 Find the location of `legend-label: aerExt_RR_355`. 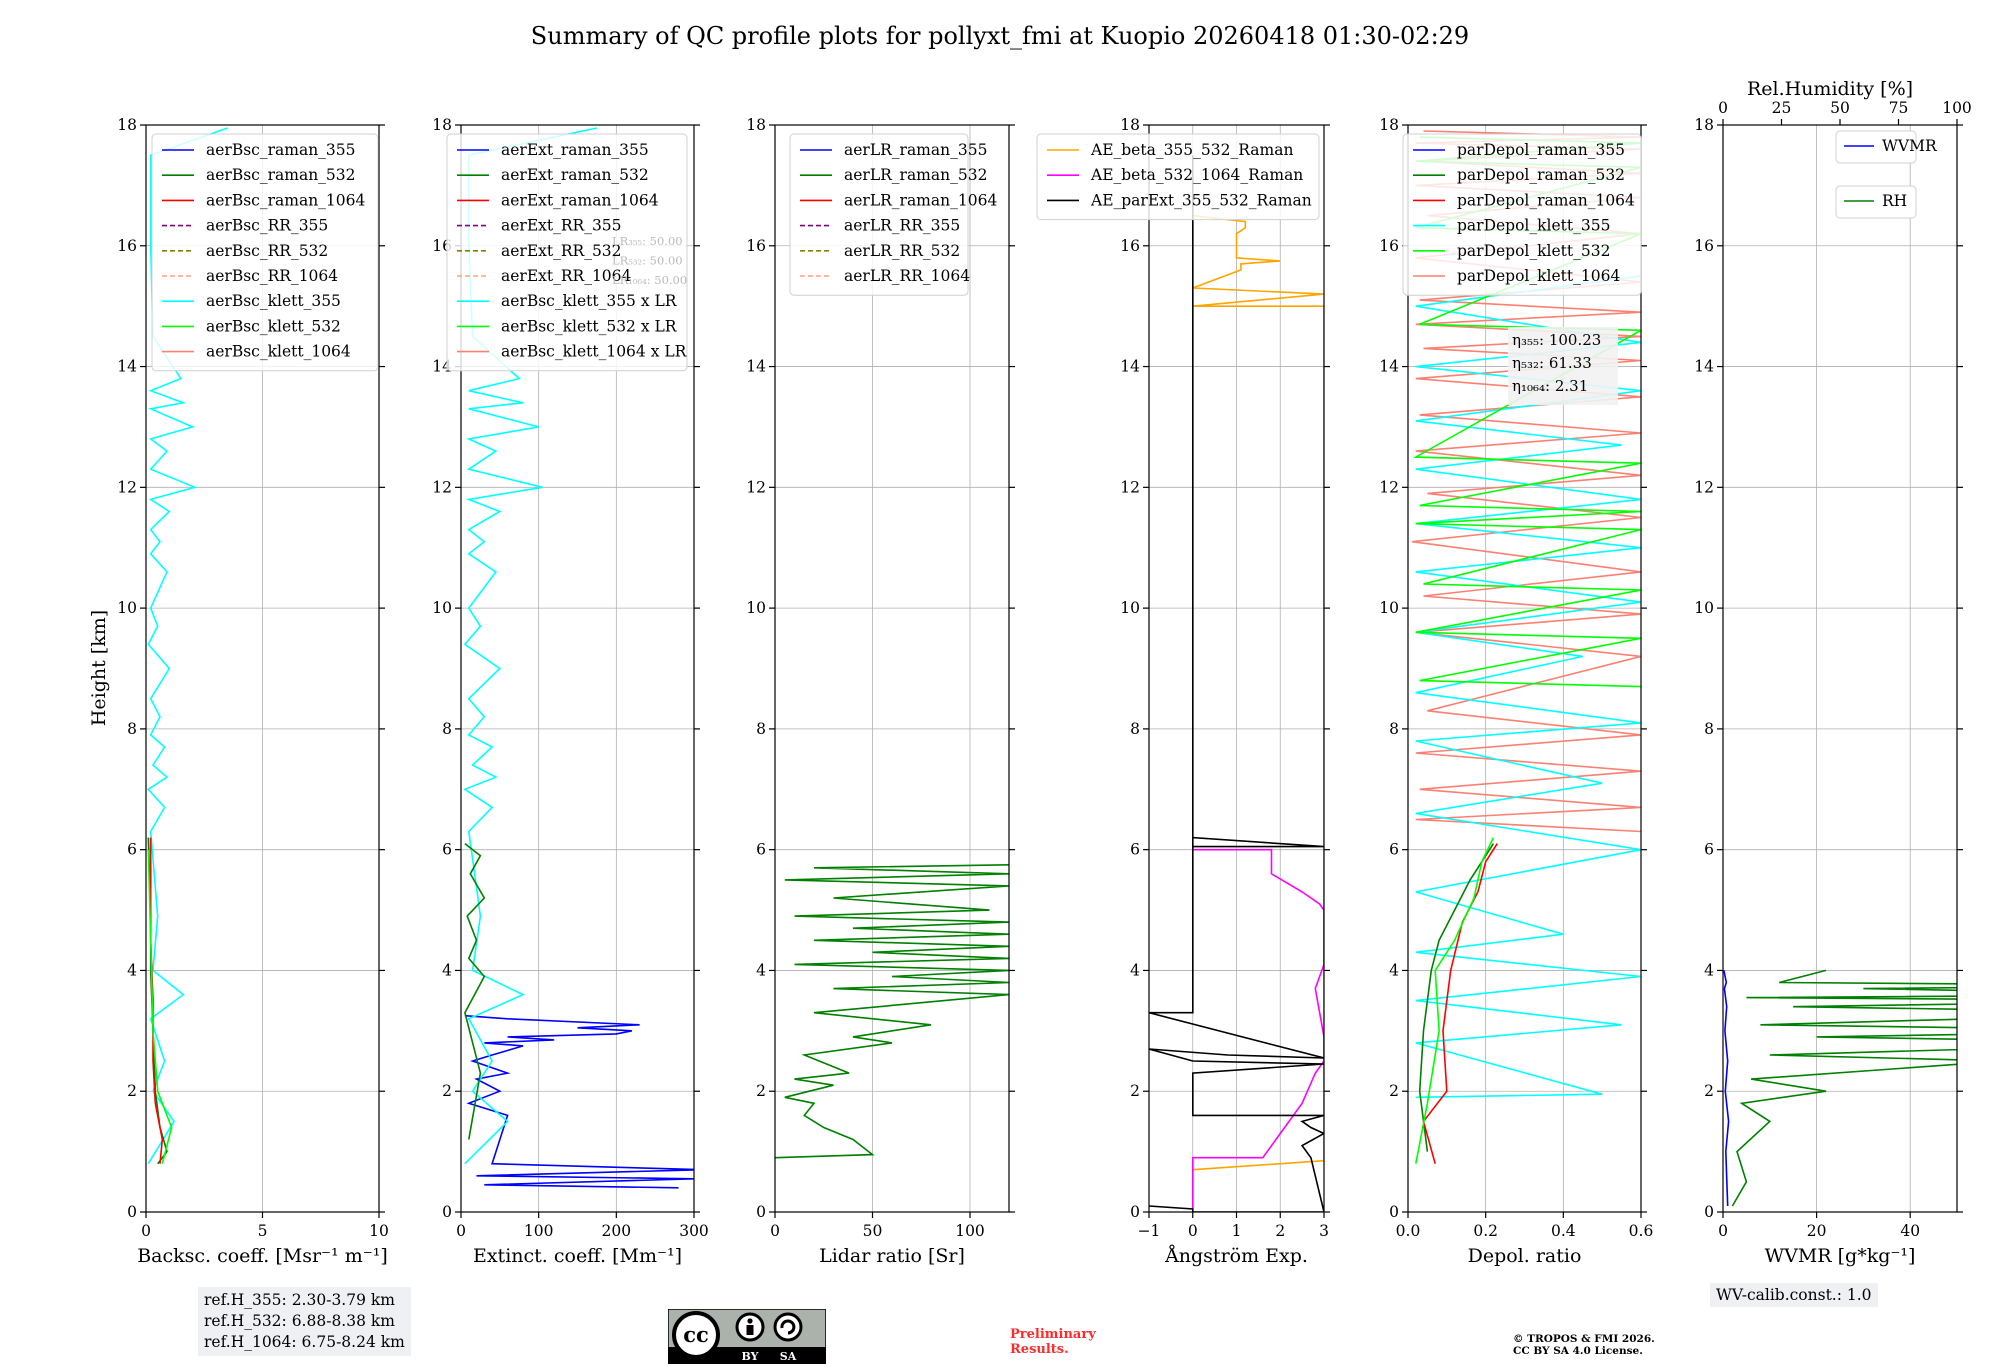

legend-label: aerExt_RR_355 is located at coordinates (561, 226).